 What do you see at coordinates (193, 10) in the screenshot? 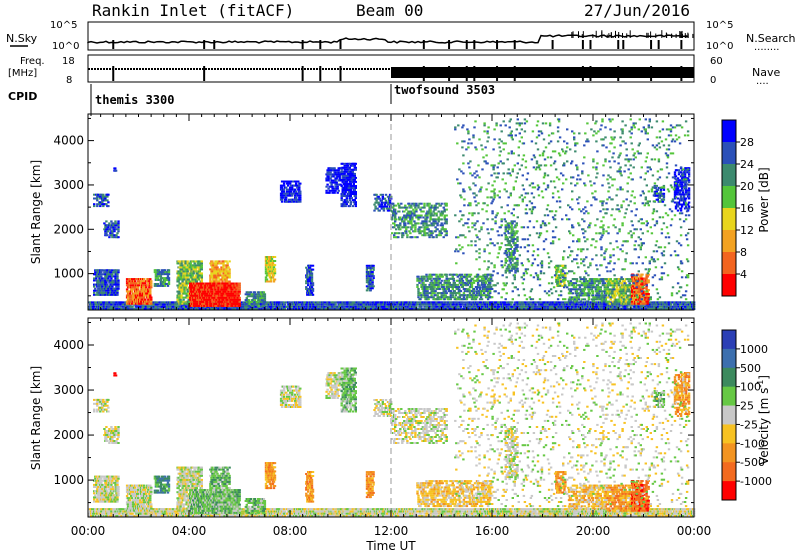
I see `plot-title: Rankin Inlet (fitACF)` at bounding box center [193, 10].